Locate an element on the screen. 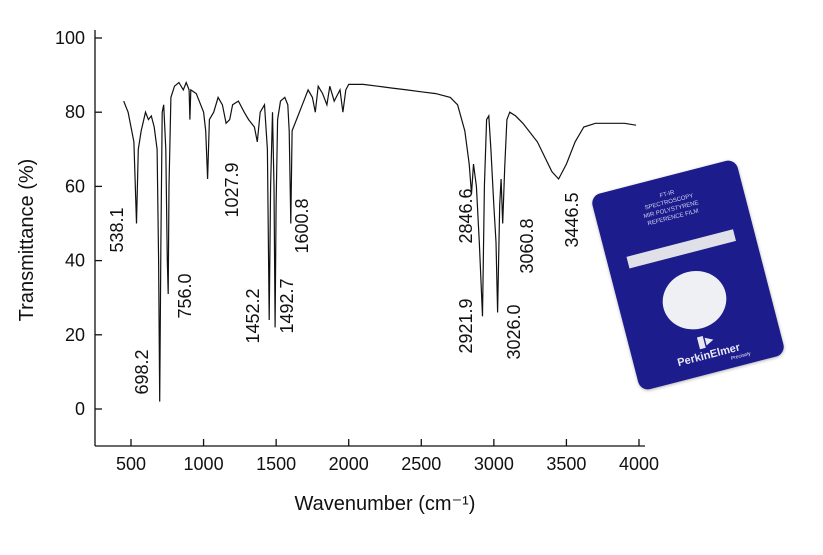  x-axis-label: Wavenumber (cm⁻¹) is located at coordinates (385, 504).